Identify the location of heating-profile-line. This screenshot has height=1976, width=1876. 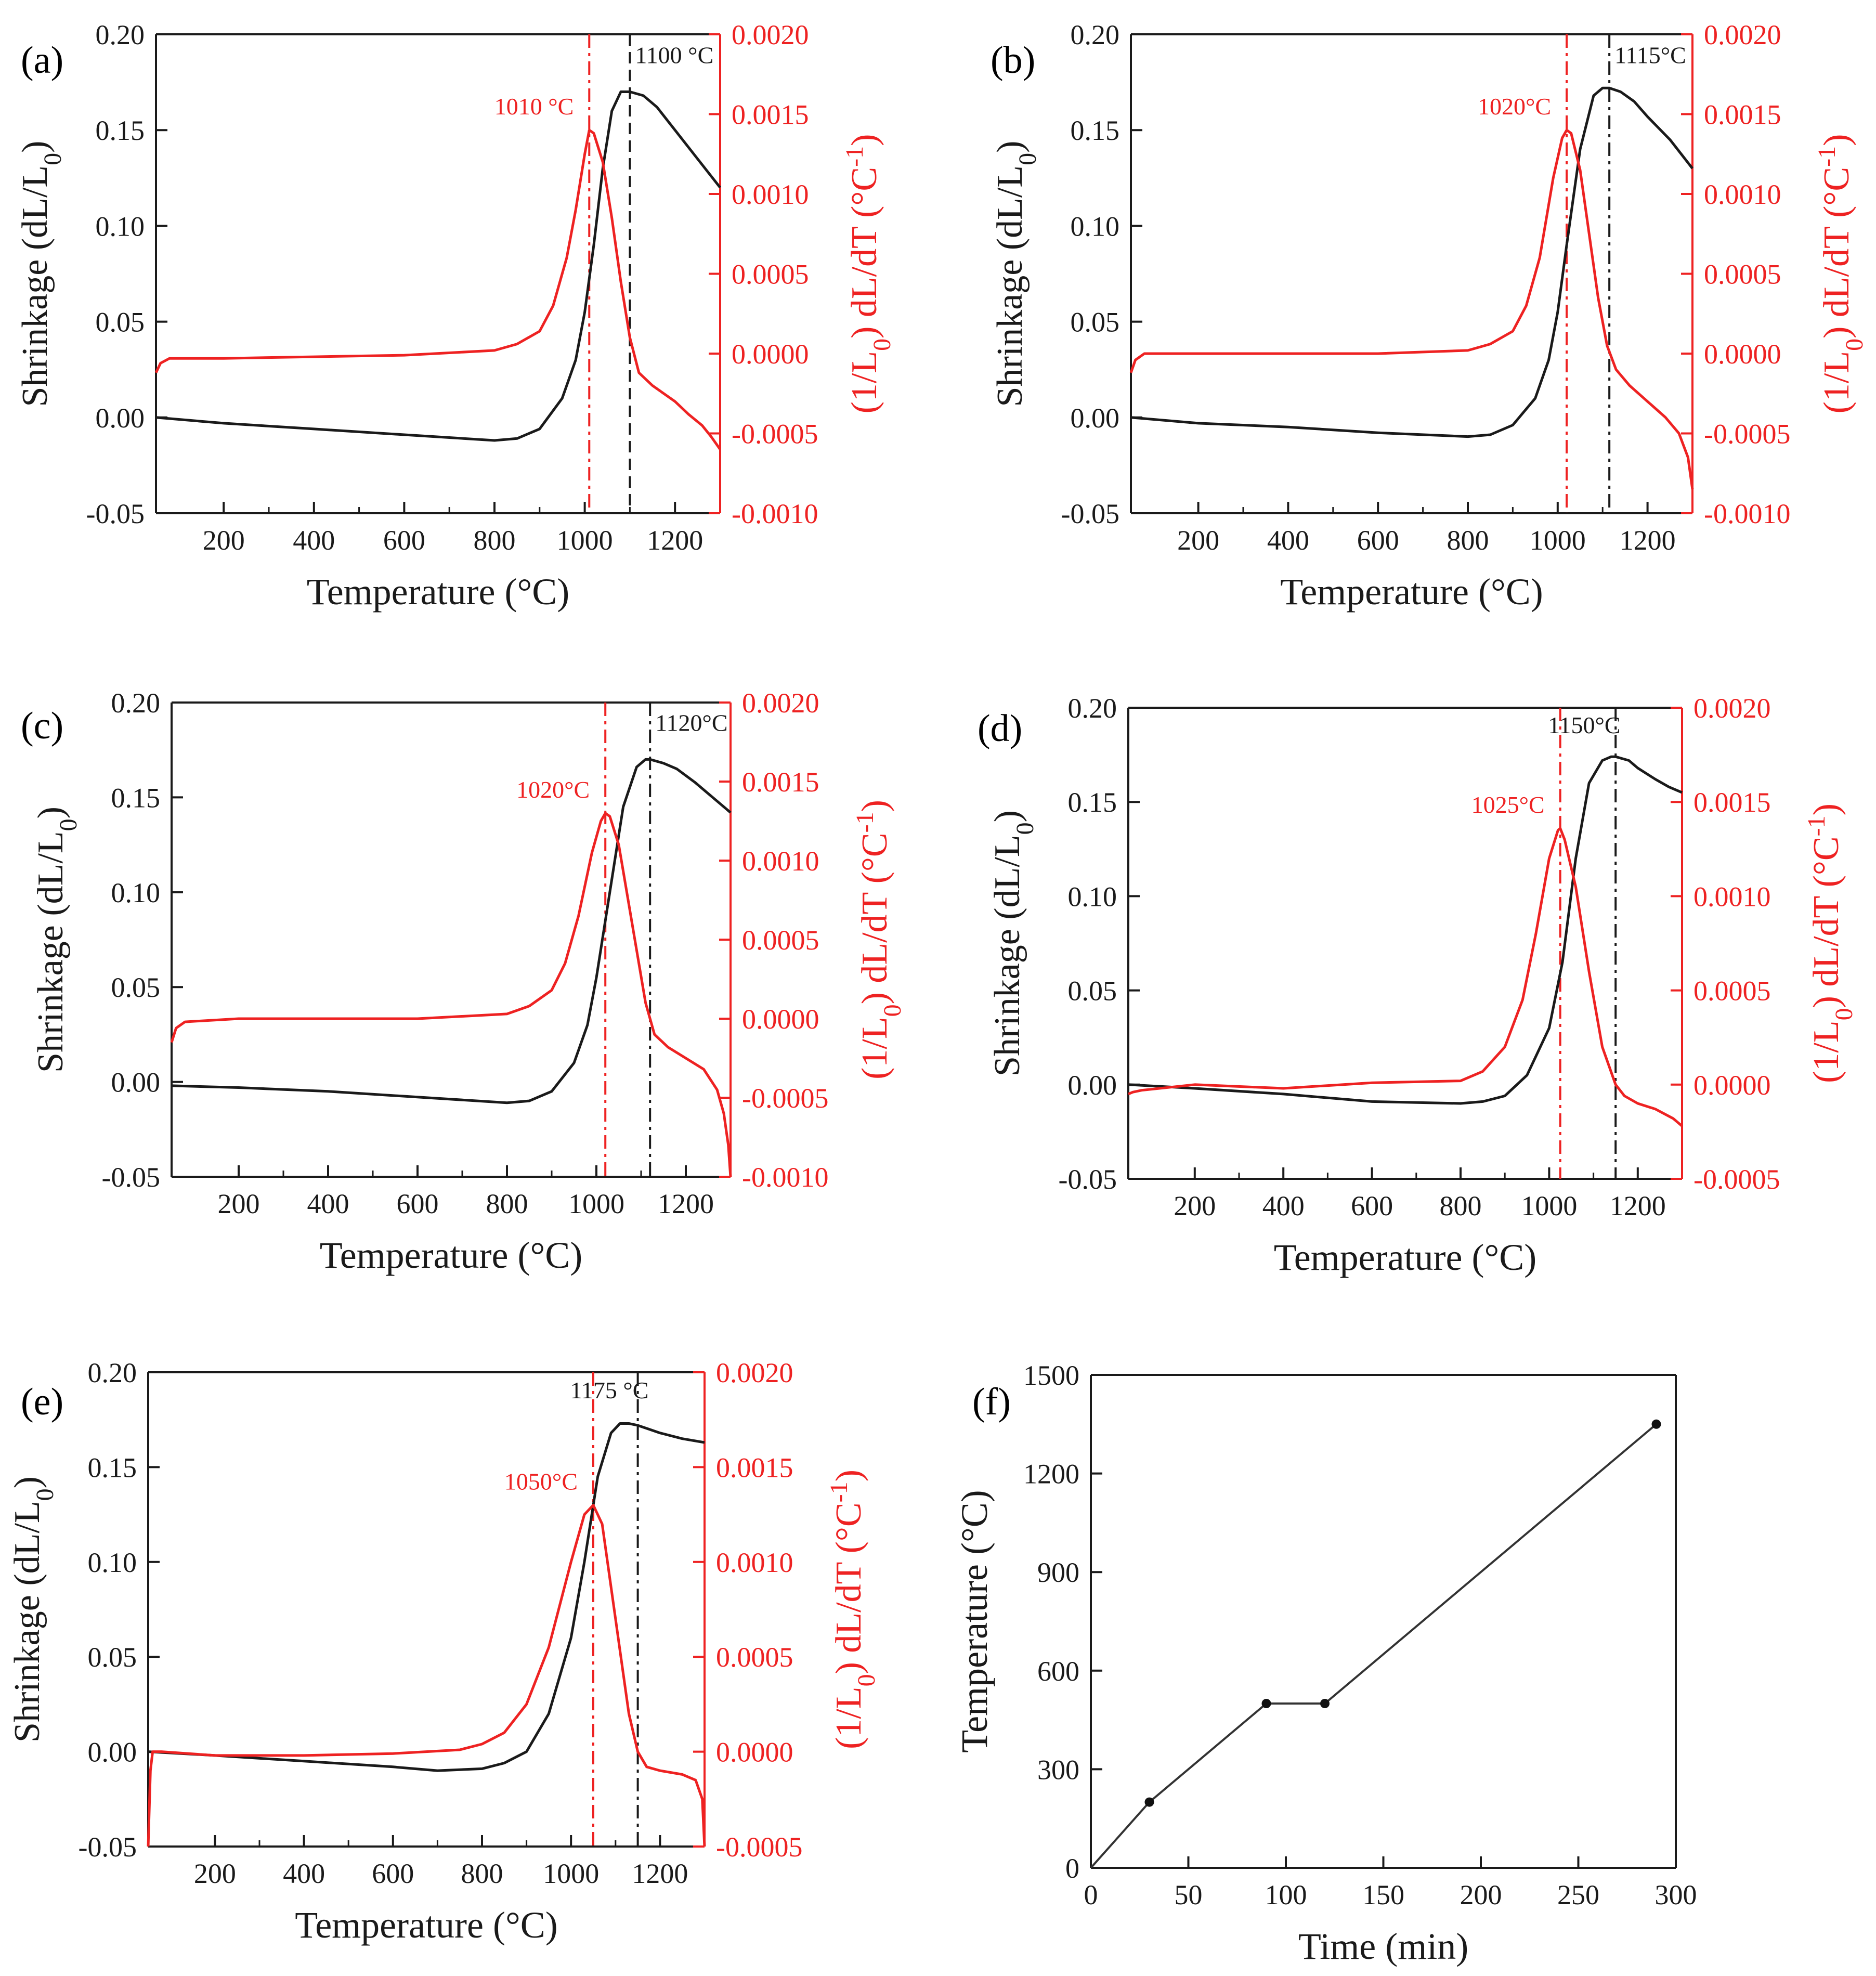
(1373, 1646).